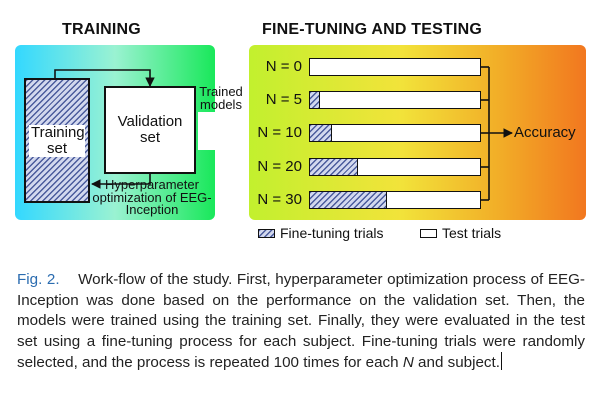 The width and height of the screenshot is (600, 414). I want to click on validation-set-box: Validation set, so click(150, 130).